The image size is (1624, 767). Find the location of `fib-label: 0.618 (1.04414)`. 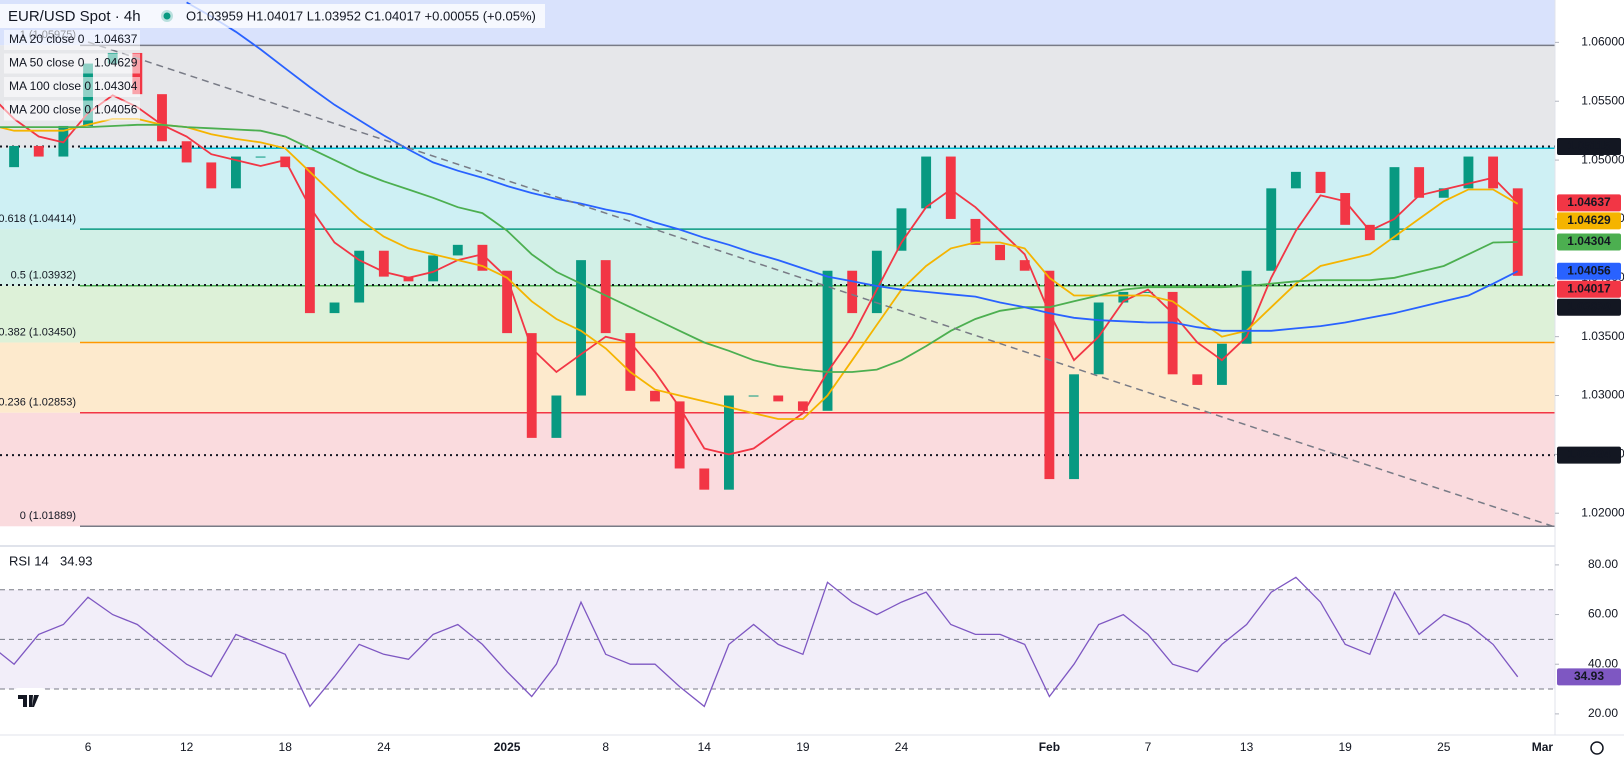

fib-label: 0.618 (1.04414) is located at coordinates (38, 219).